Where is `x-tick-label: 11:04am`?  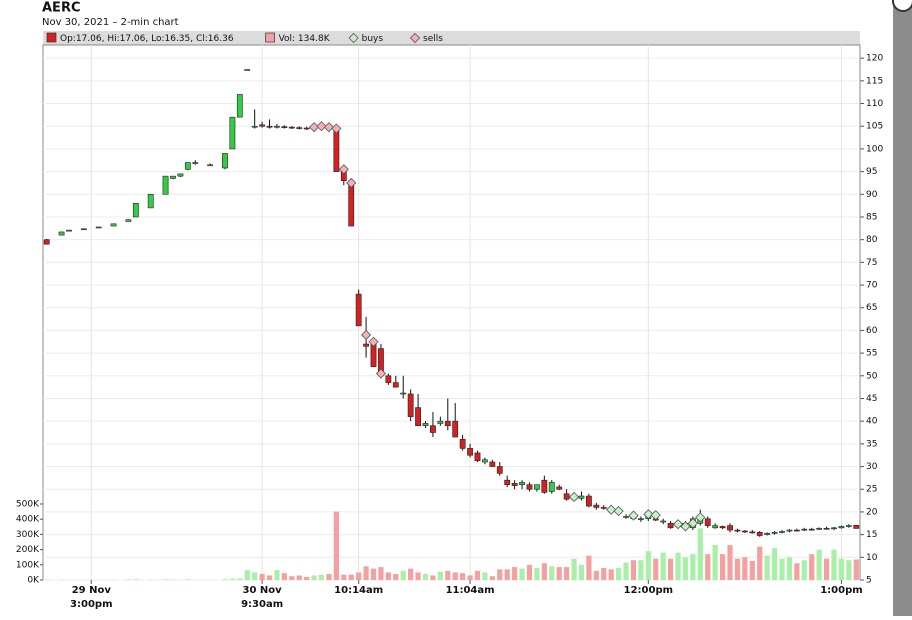
x-tick-label: 11:04am is located at coordinates (470, 590).